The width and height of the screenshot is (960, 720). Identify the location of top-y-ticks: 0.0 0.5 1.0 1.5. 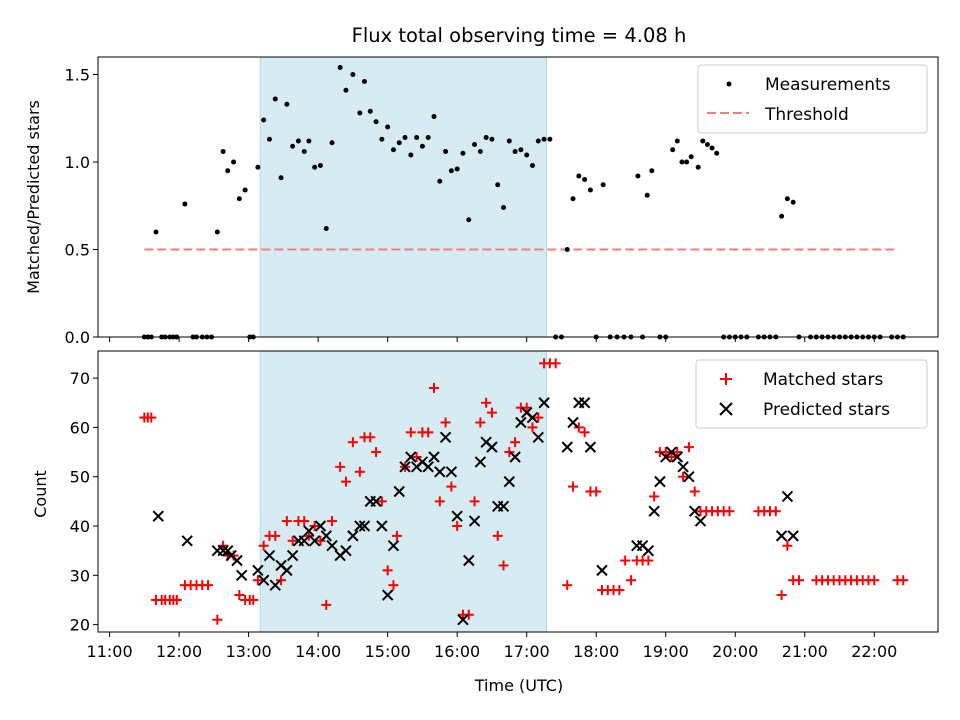
(81, 206).